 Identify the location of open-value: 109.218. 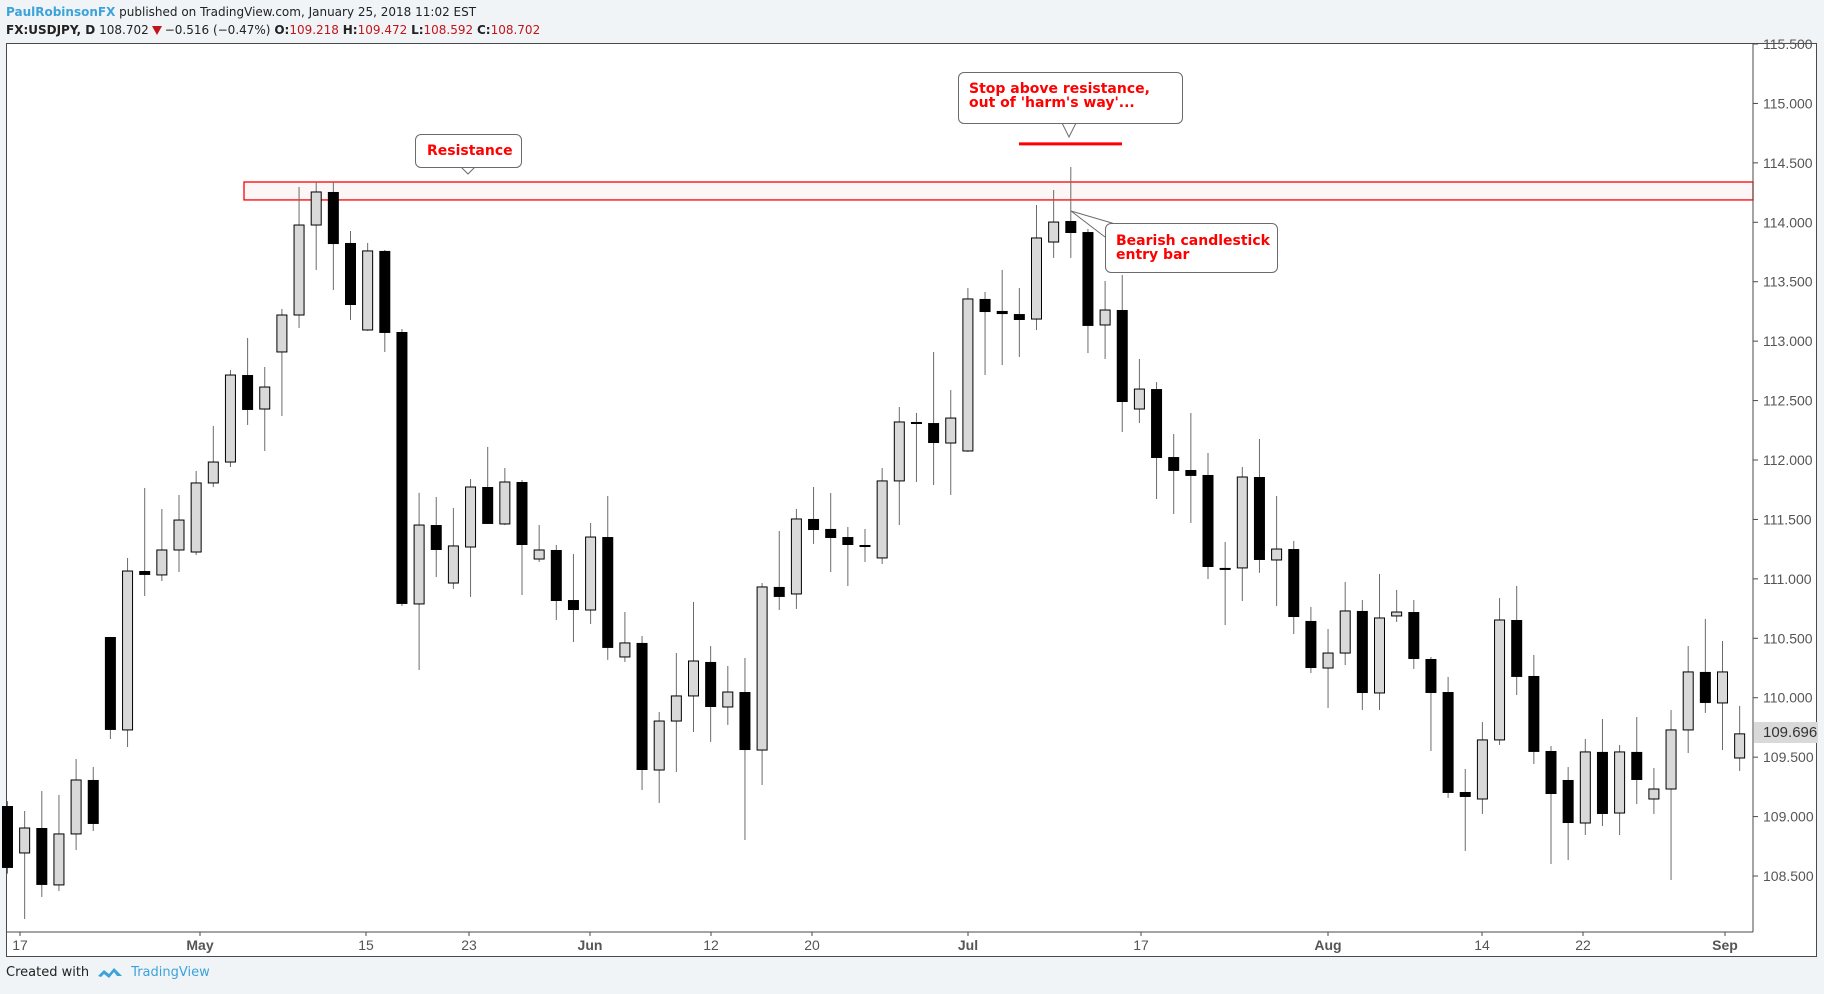
(314, 30).